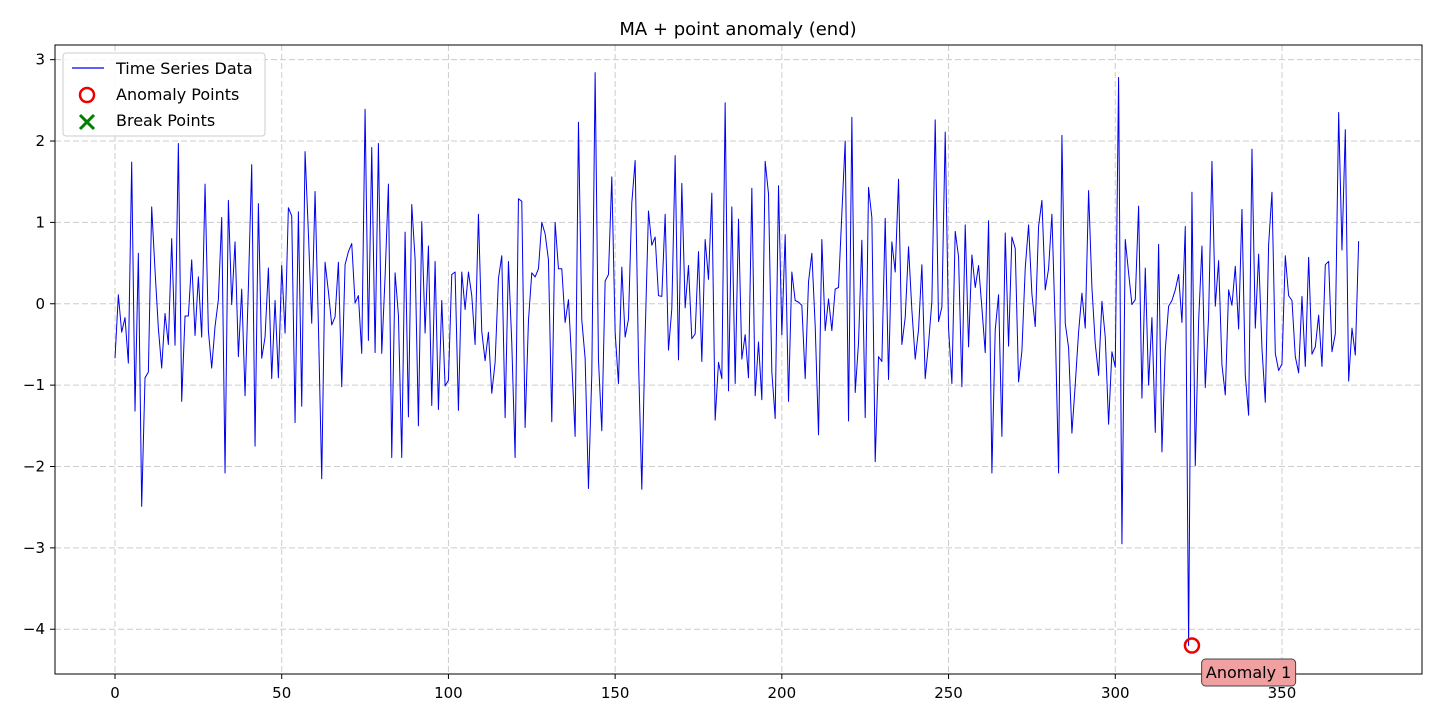 The width and height of the screenshot is (1440, 720). I want to click on x-tick-label: 0, so click(115, 693).